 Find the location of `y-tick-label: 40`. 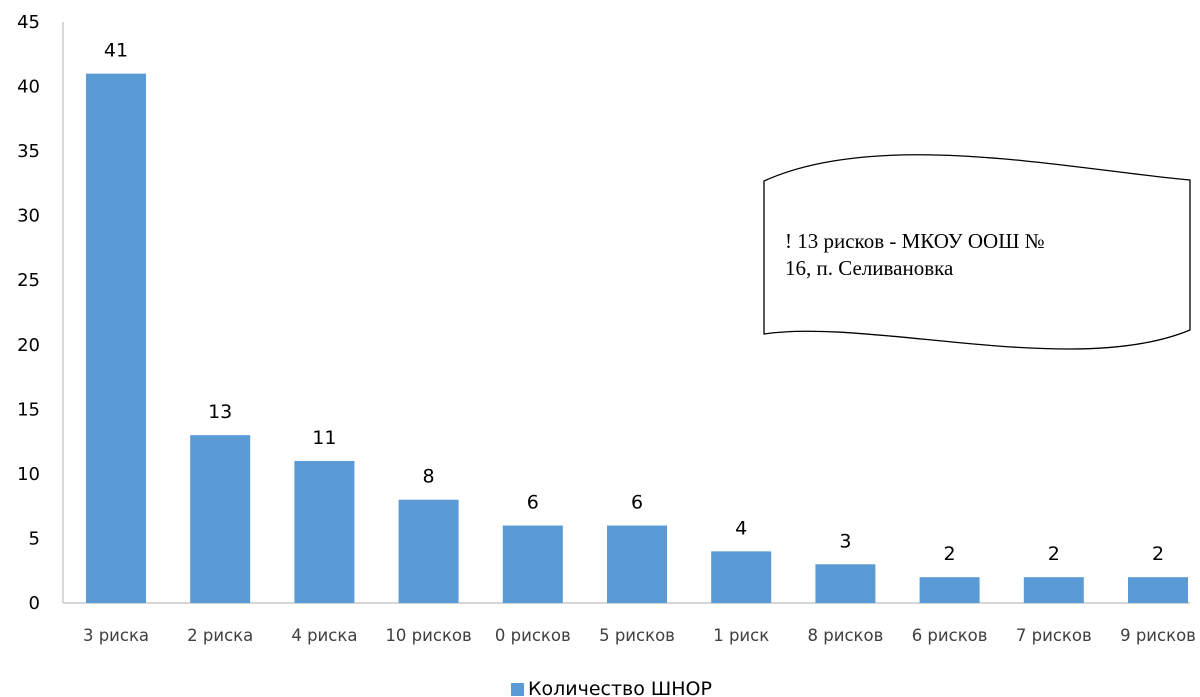

y-tick-label: 40 is located at coordinates (28, 87).